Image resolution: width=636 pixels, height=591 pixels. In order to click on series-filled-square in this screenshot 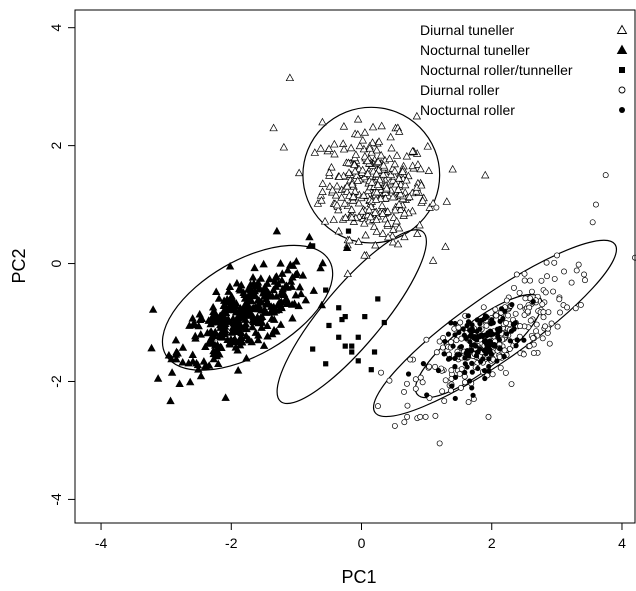, I will do `click(348, 300)`.